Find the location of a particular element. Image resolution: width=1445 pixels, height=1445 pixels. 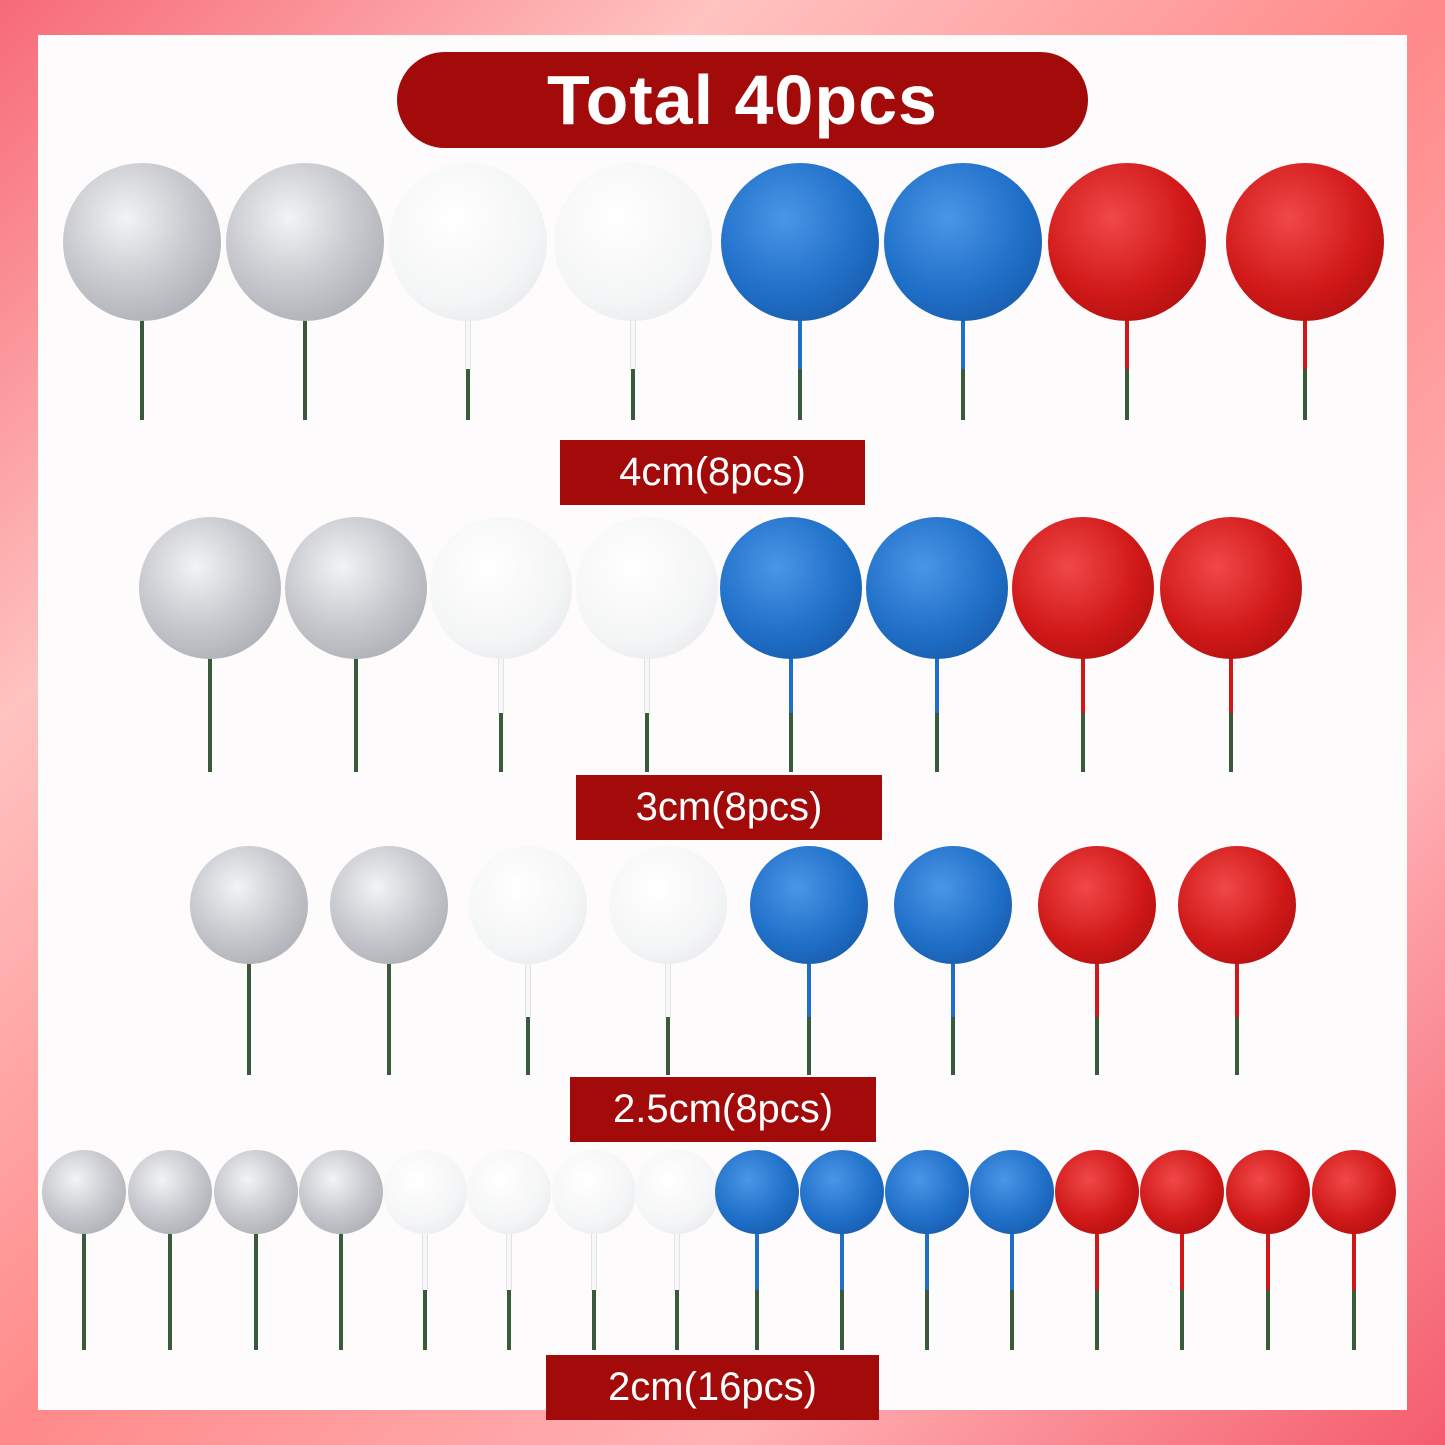

size-label-4cm: 4cm(8pcs) is located at coordinates (712, 472).